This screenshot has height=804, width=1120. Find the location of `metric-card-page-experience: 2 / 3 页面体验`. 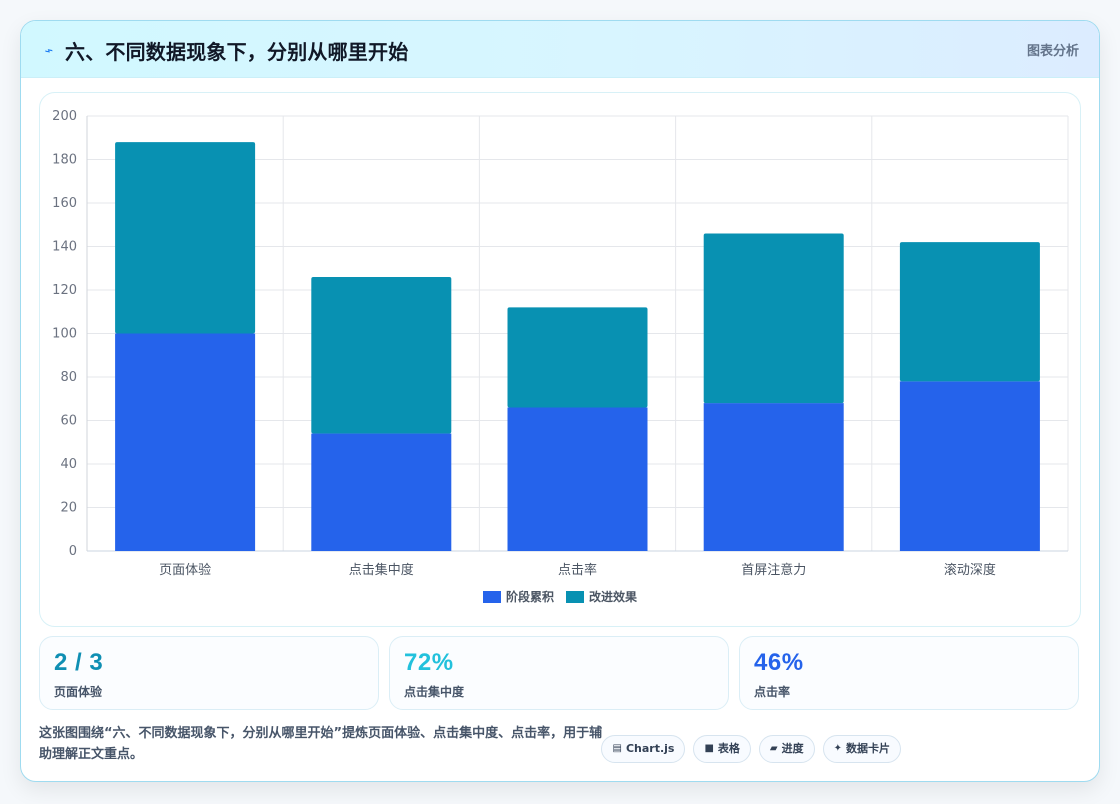

metric-card-page-experience: 2 / 3 页面体验 is located at coordinates (209, 673).